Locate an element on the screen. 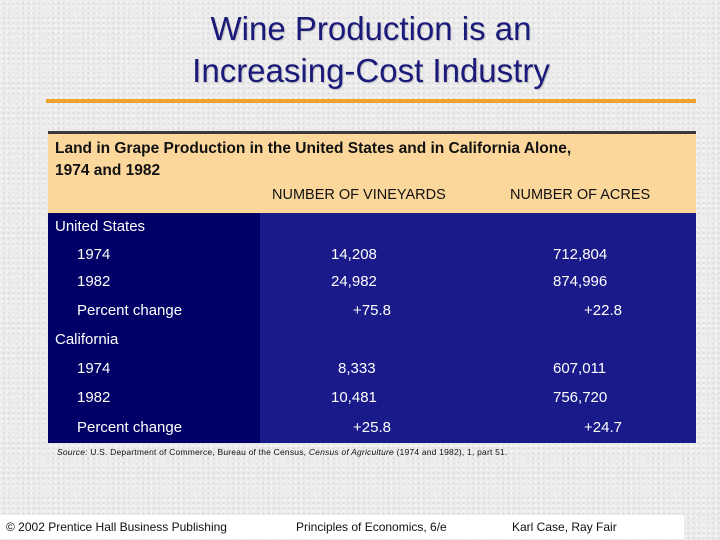 Image resolution: width=720 pixels, height=540 pixels. group-label-united-states: United States is located at coordinates (100, 226).